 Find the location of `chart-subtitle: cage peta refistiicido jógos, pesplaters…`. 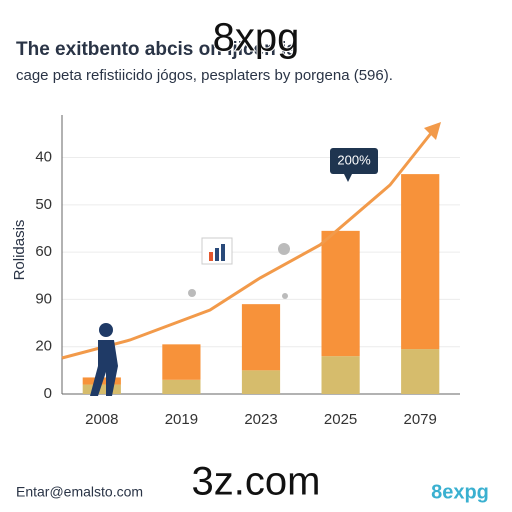

chart-subtitle: cage peta refistiicido jógos, pesplaters… is located at coordinates (204, 75).